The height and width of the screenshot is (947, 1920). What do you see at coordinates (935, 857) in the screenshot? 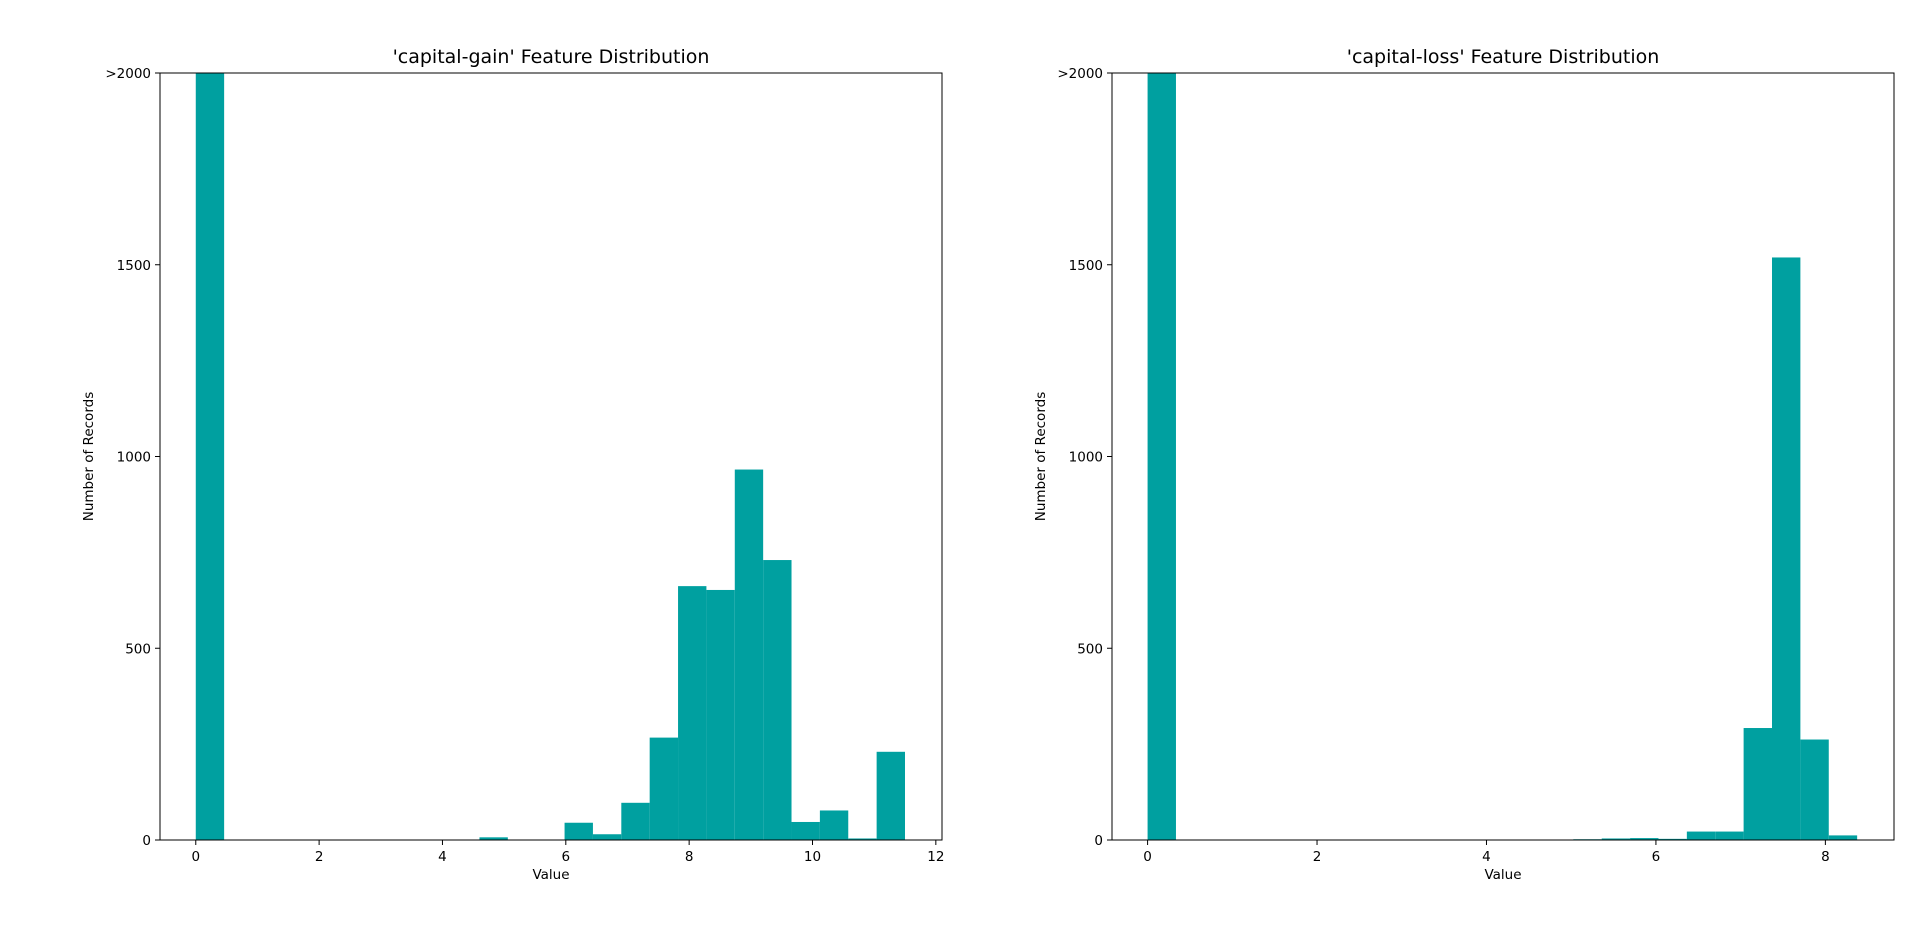
I see `x-tick-label: 12` at bounding box center [935, 857].